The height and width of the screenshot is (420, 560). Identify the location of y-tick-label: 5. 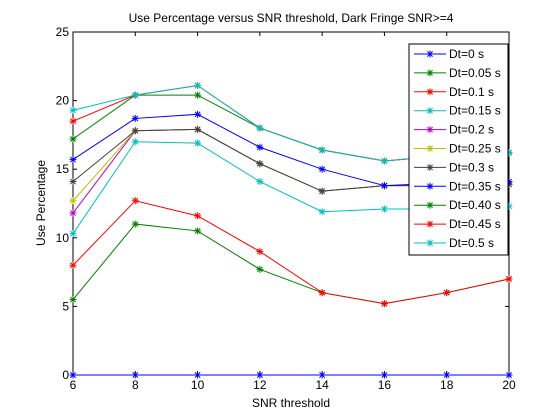
(65, 306).